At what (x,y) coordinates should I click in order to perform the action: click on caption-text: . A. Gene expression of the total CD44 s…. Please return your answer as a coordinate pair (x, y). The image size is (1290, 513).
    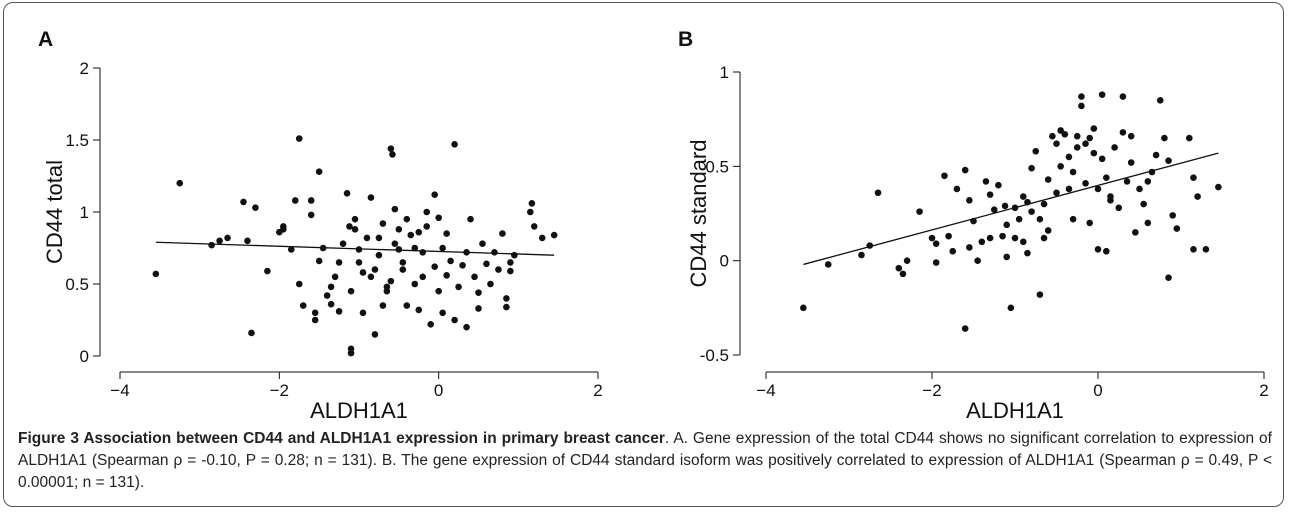
    Looking at the image, I should click on (645, 460).